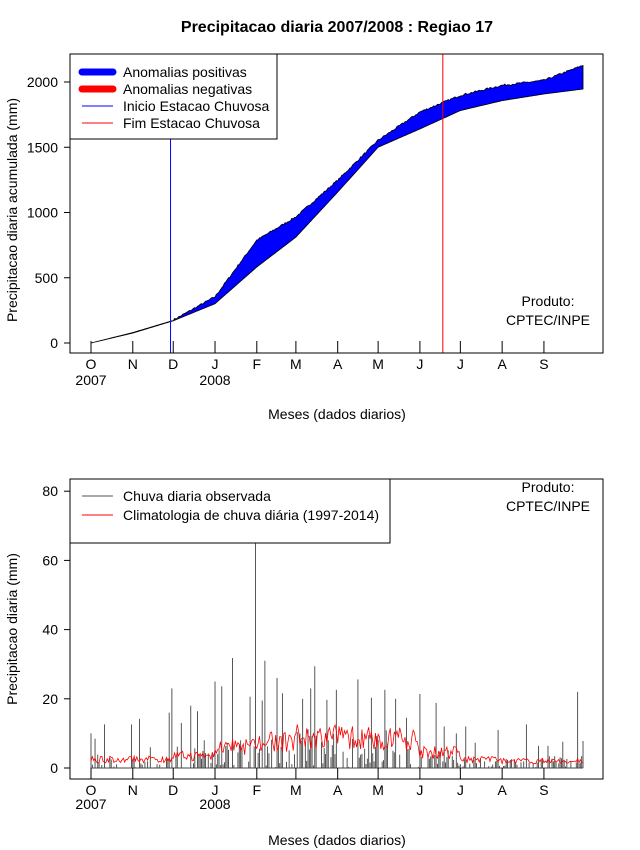 The height and width of the screenshot is (850, 640). What do you see at coordinates (50, 699) in the screenshot?
I see `y-tick-label: 20` at bounding box center [50, 699].